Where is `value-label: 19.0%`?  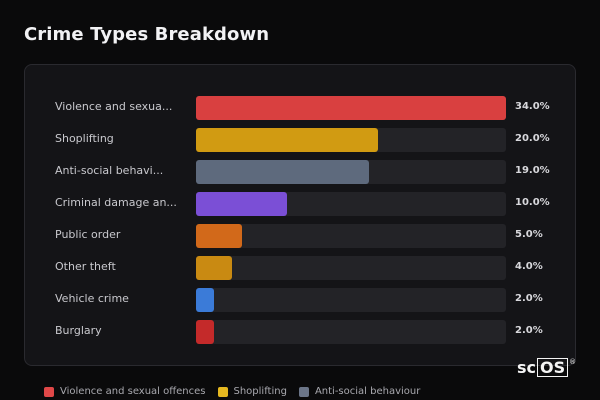
value-label: 19.0% is located at coordinates (532, 170).